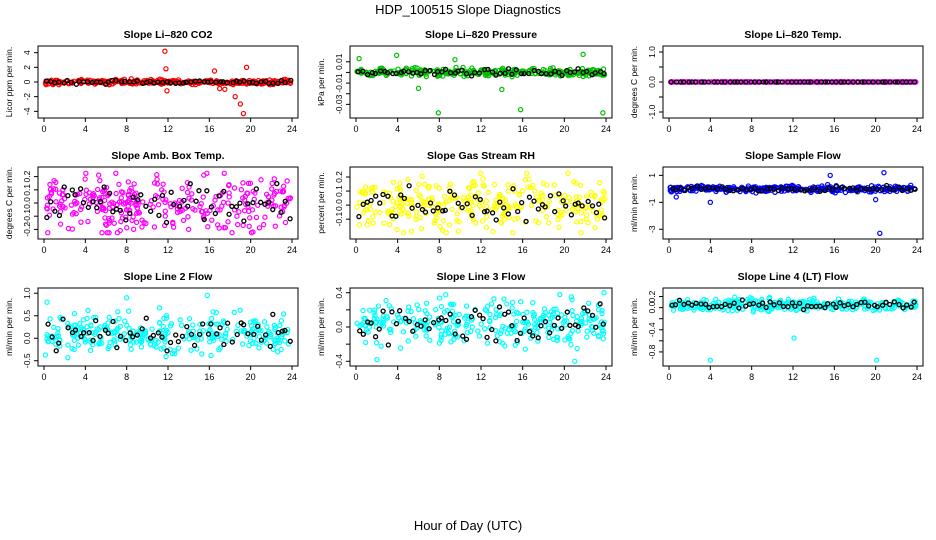  What do you see at coordinates (564, 129) in the screenshot?
I see `x-tick-label: 20` at bounding box center [564, 129].